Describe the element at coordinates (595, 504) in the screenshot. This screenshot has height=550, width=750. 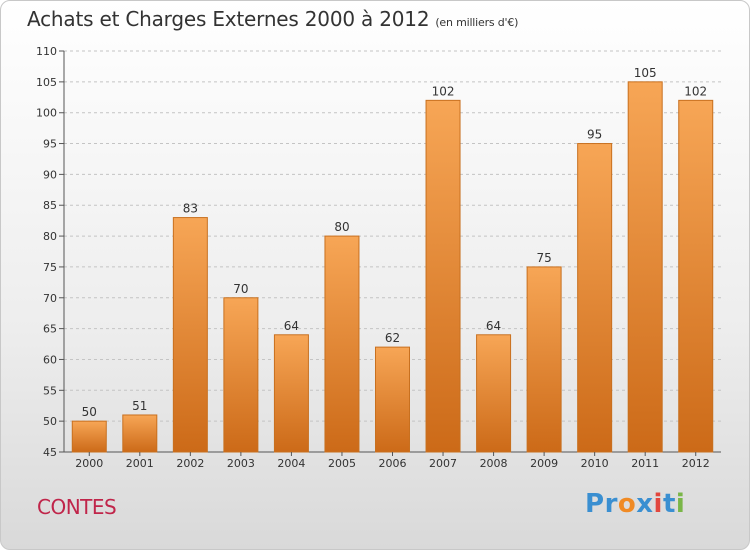
I see `logo-letter: P` at that location.